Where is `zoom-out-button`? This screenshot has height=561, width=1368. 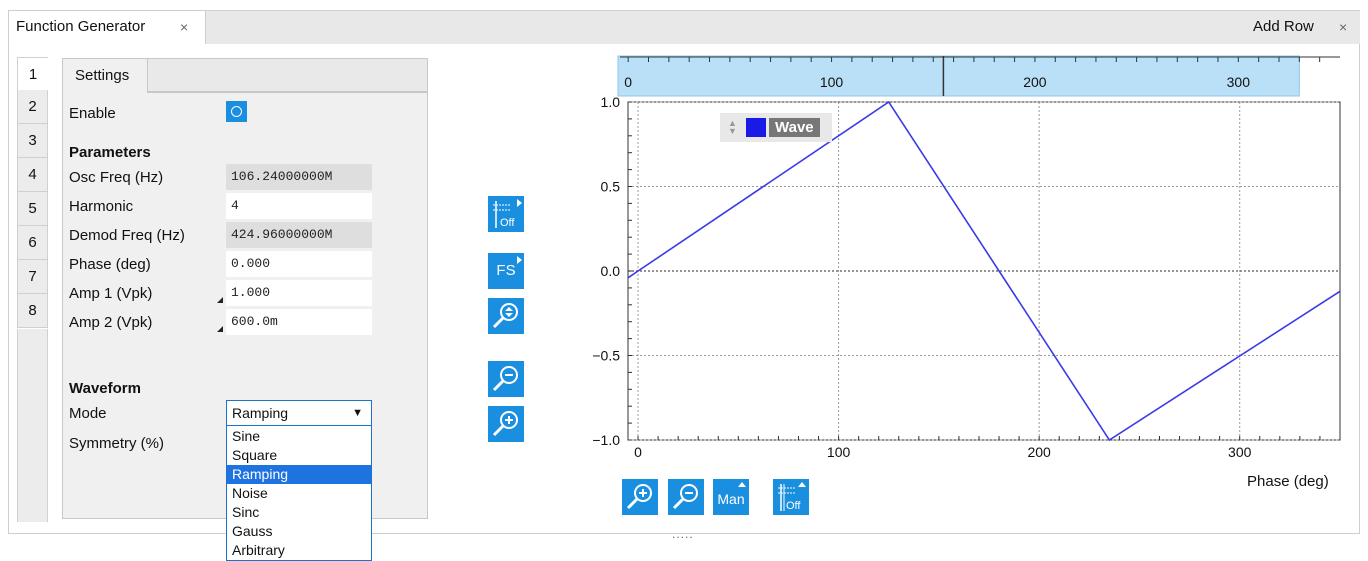
zoom-out-button is located at coordinates (506, 379).